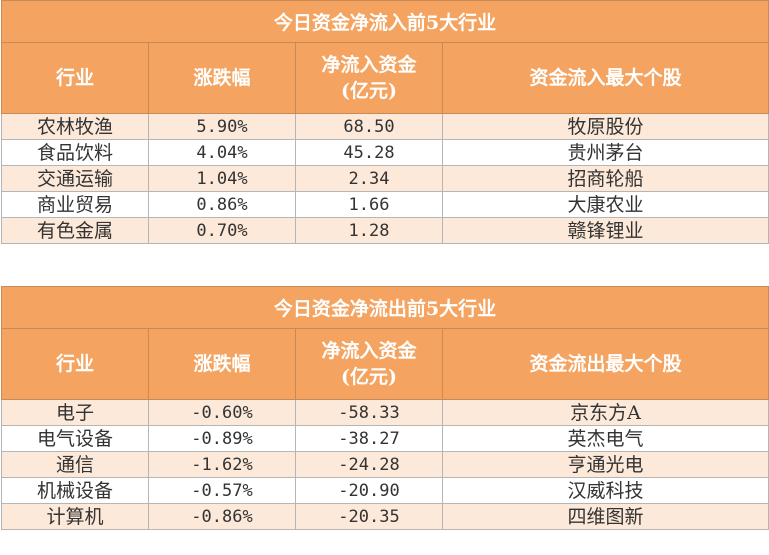 The image size is (769, 555). Describe the element at coordinates (222, 438) in the screenshot. I see `change-cell: -0.89%` at that location.